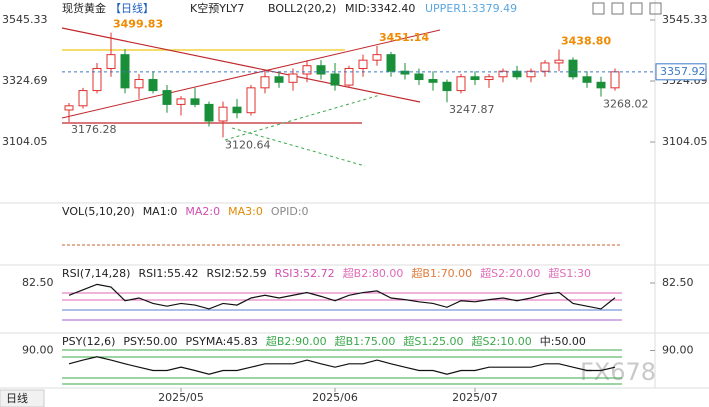 The image size is (709, 407). Describe the element at coordinates (17, 398) in the screenshot. I see `tab-label: 日线` at that location.